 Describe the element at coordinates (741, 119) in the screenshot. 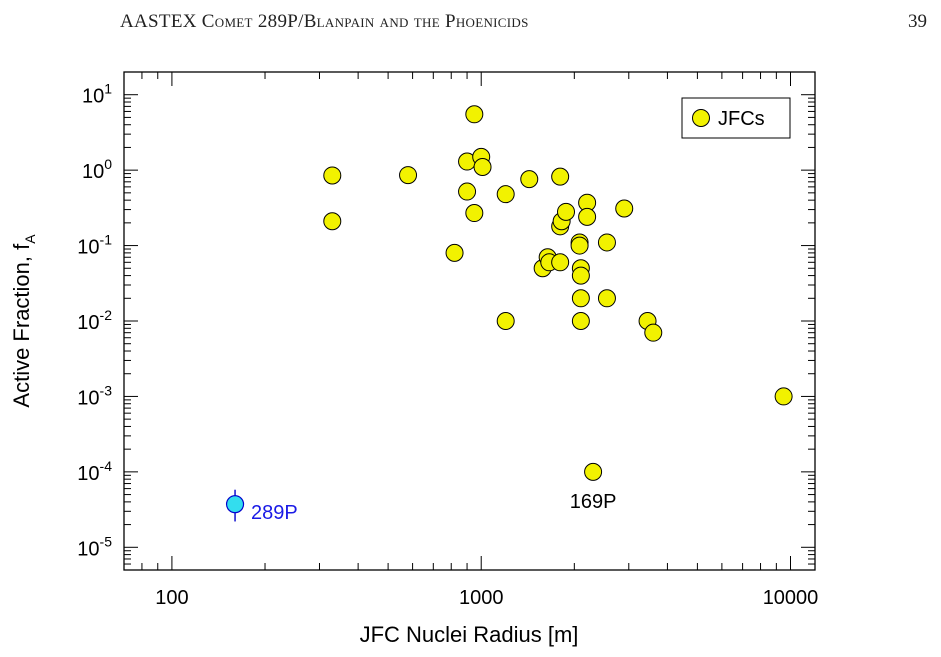

I see `legend-label: JFCs` at that location.